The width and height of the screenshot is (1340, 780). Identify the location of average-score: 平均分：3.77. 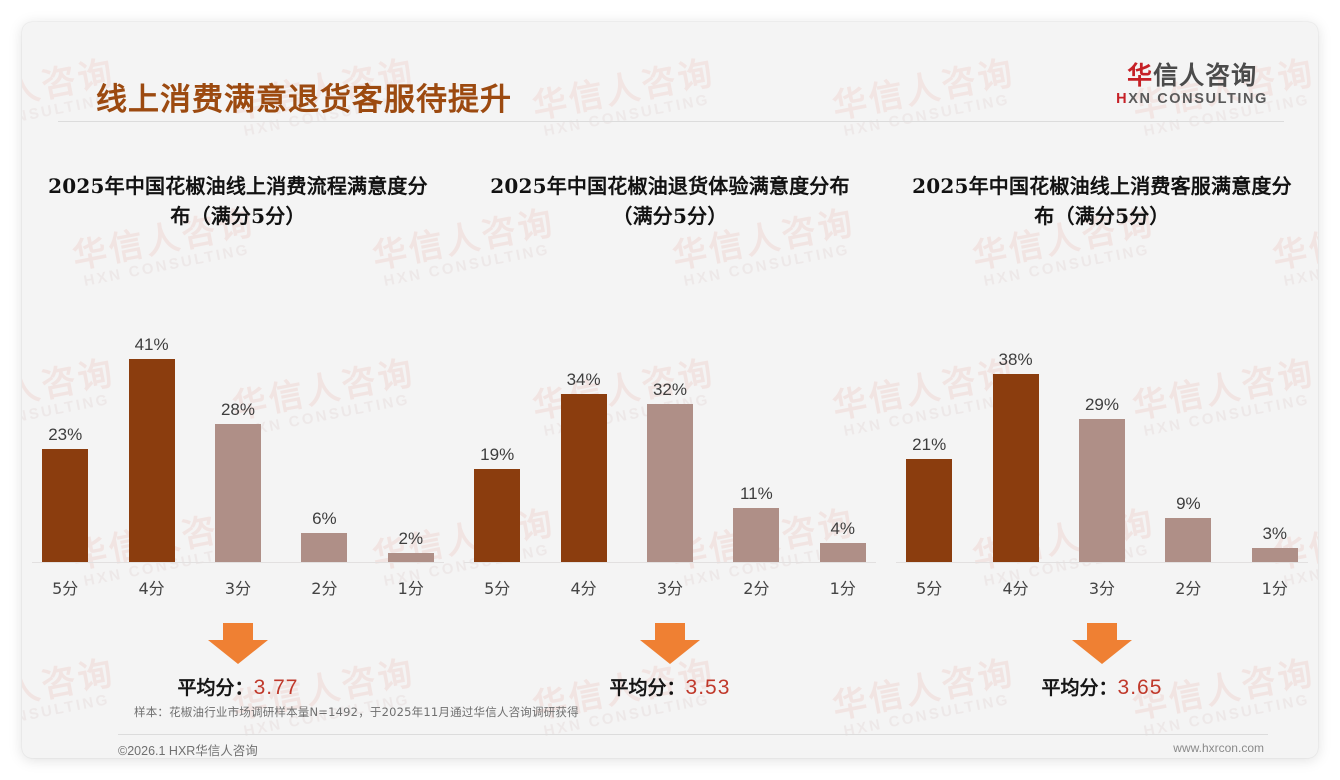
(238, 686).